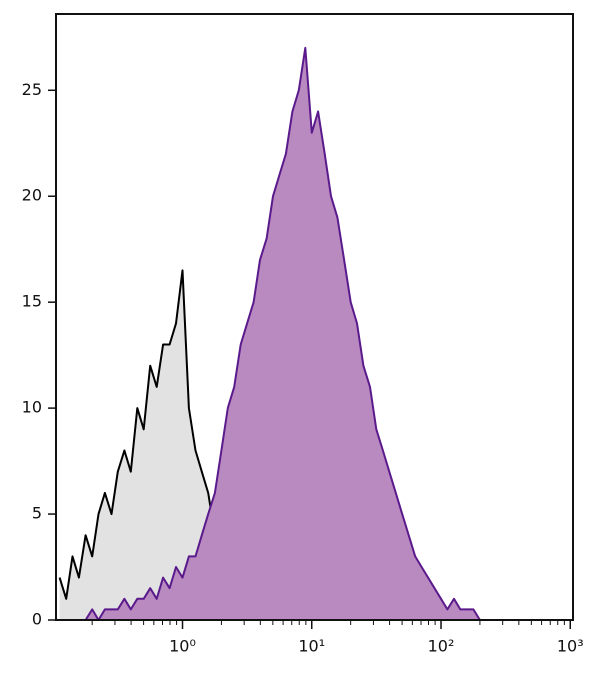 Image resolution: width=600 pixels, height=673 pixels. What do you see at coordinates (37, 619) in the screenshot?
I see `y-tick-label: 0` at bounding box center [37, 619].